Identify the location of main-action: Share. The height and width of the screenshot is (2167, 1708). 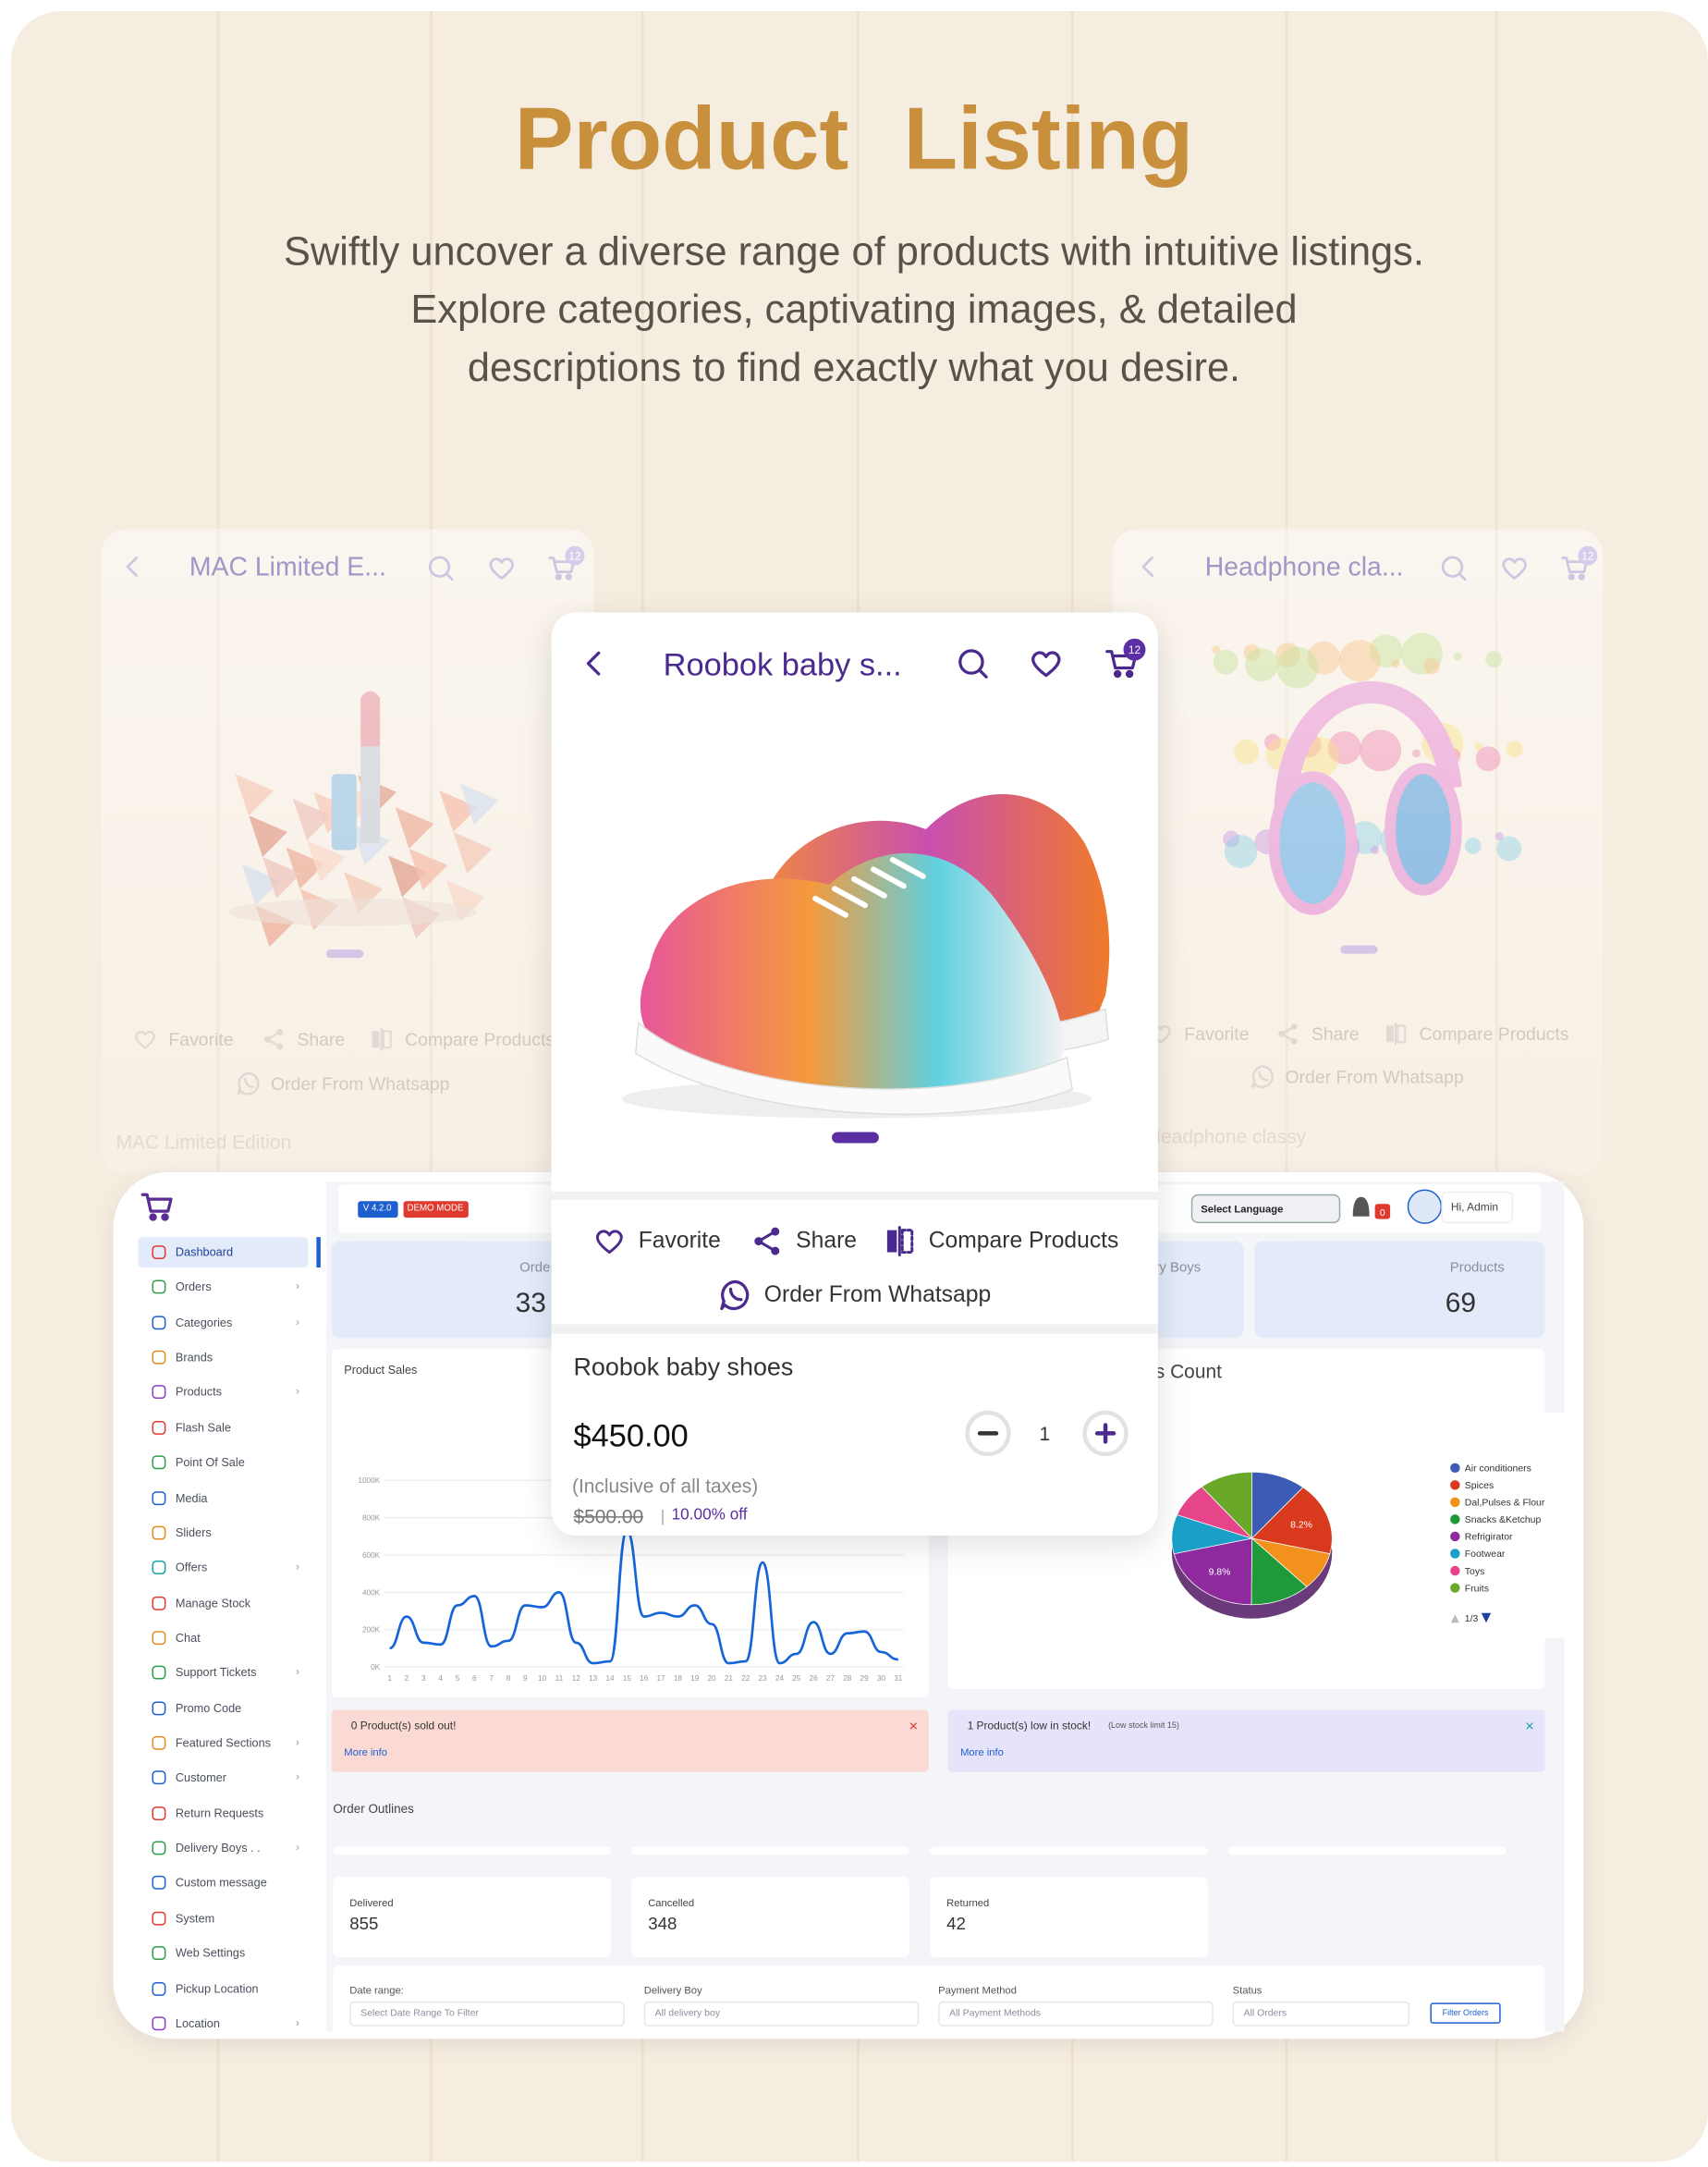
(827, 1241).